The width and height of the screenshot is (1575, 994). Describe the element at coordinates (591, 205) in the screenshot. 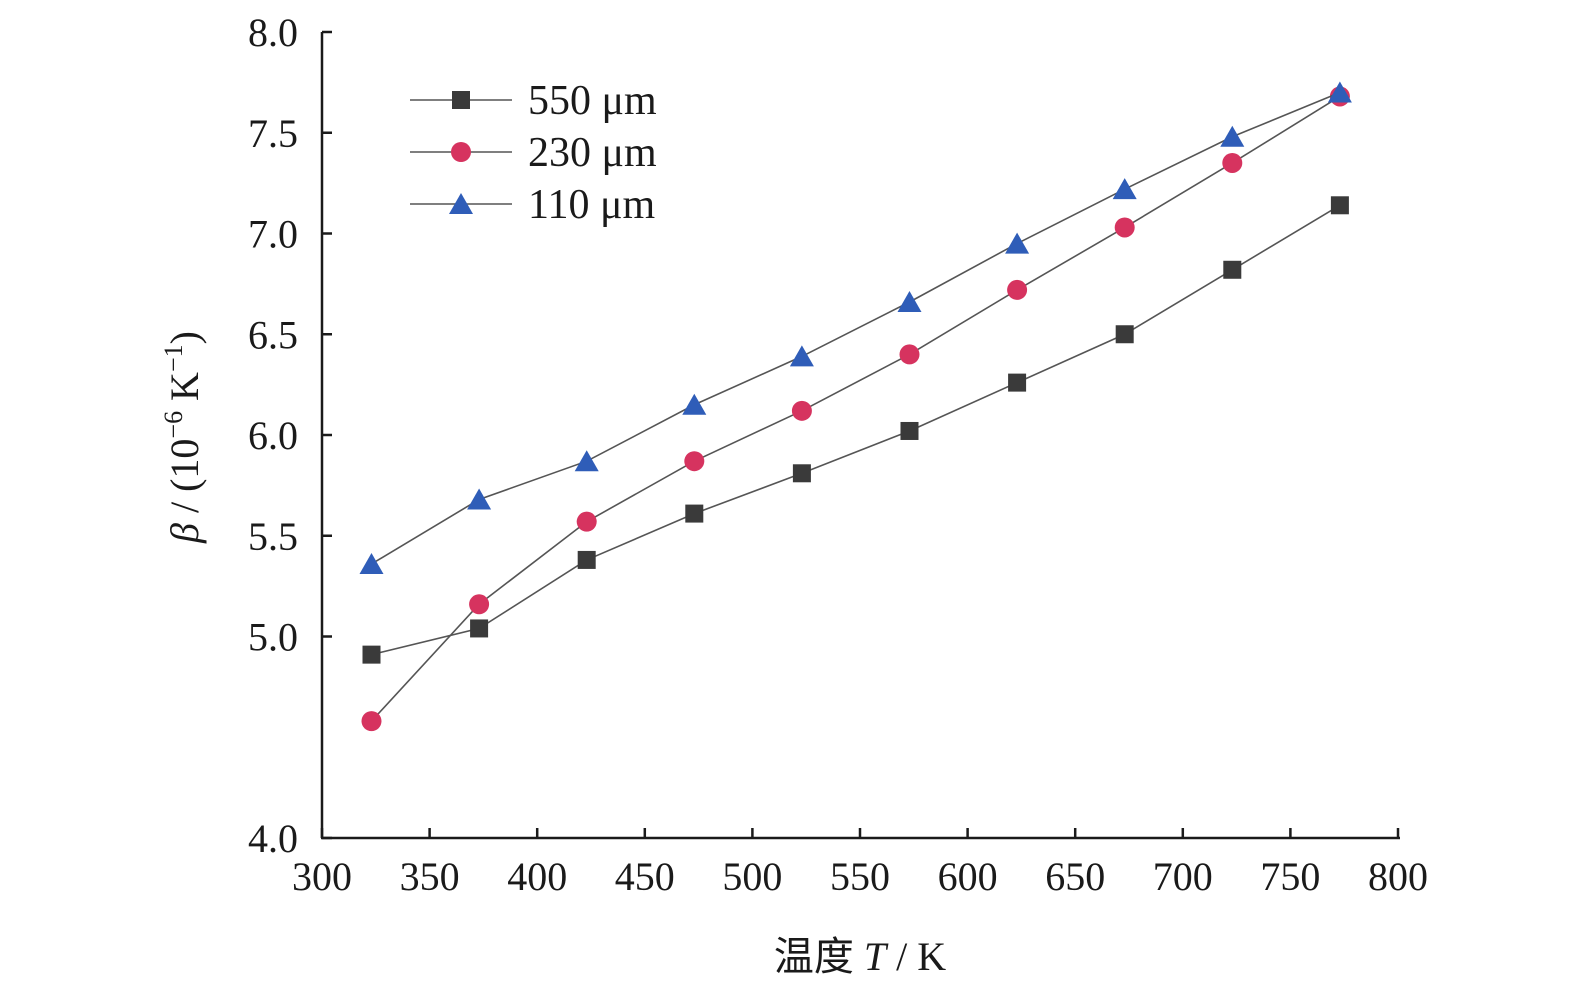

I see `legend-label: 110 μm` at that location.